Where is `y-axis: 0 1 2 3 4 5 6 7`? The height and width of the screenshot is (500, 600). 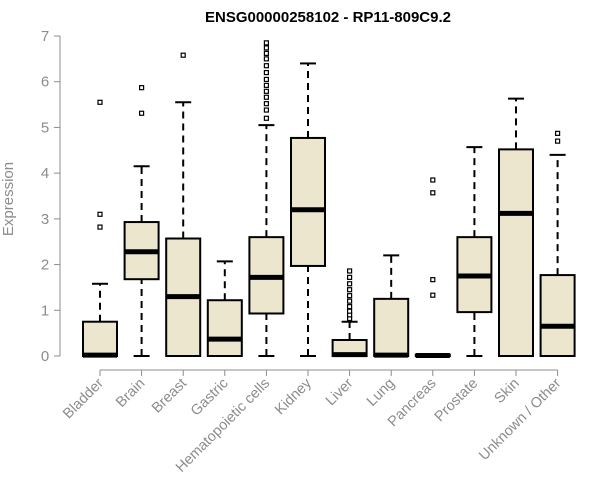 y-axis: 0 1 2 3 4 5 6 7 is located at coordinates (51, 196).